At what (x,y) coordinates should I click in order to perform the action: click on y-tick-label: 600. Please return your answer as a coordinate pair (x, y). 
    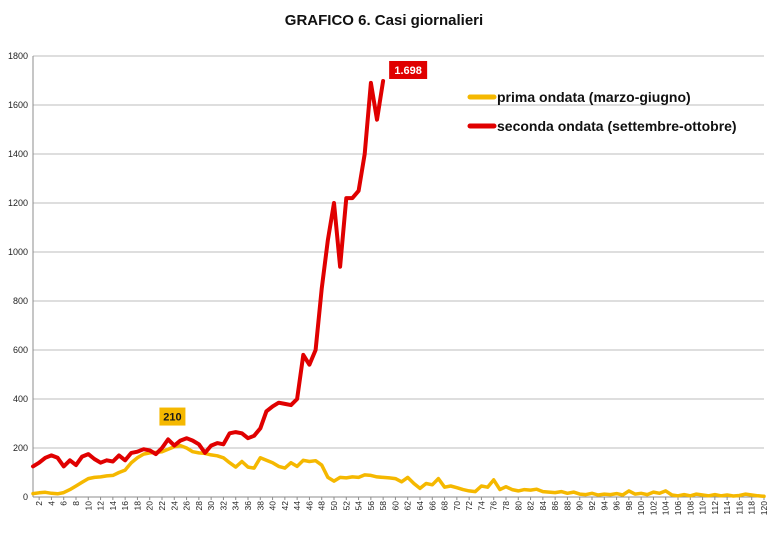
    Looking at the image, I should click on (20, 350).